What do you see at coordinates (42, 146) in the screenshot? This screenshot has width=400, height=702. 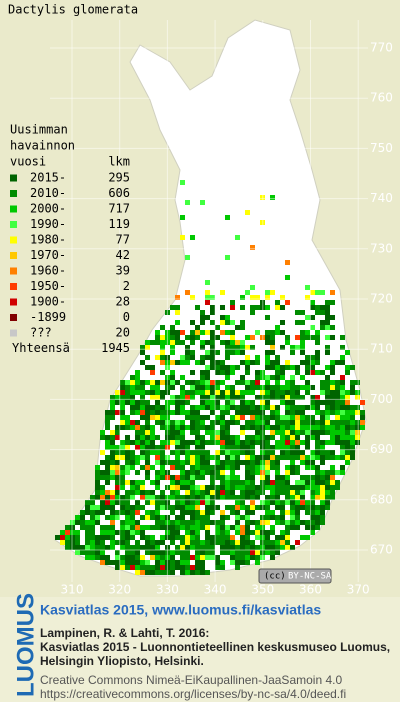 I see `legend-heading: havainnon` at bounding box center [42, 146].